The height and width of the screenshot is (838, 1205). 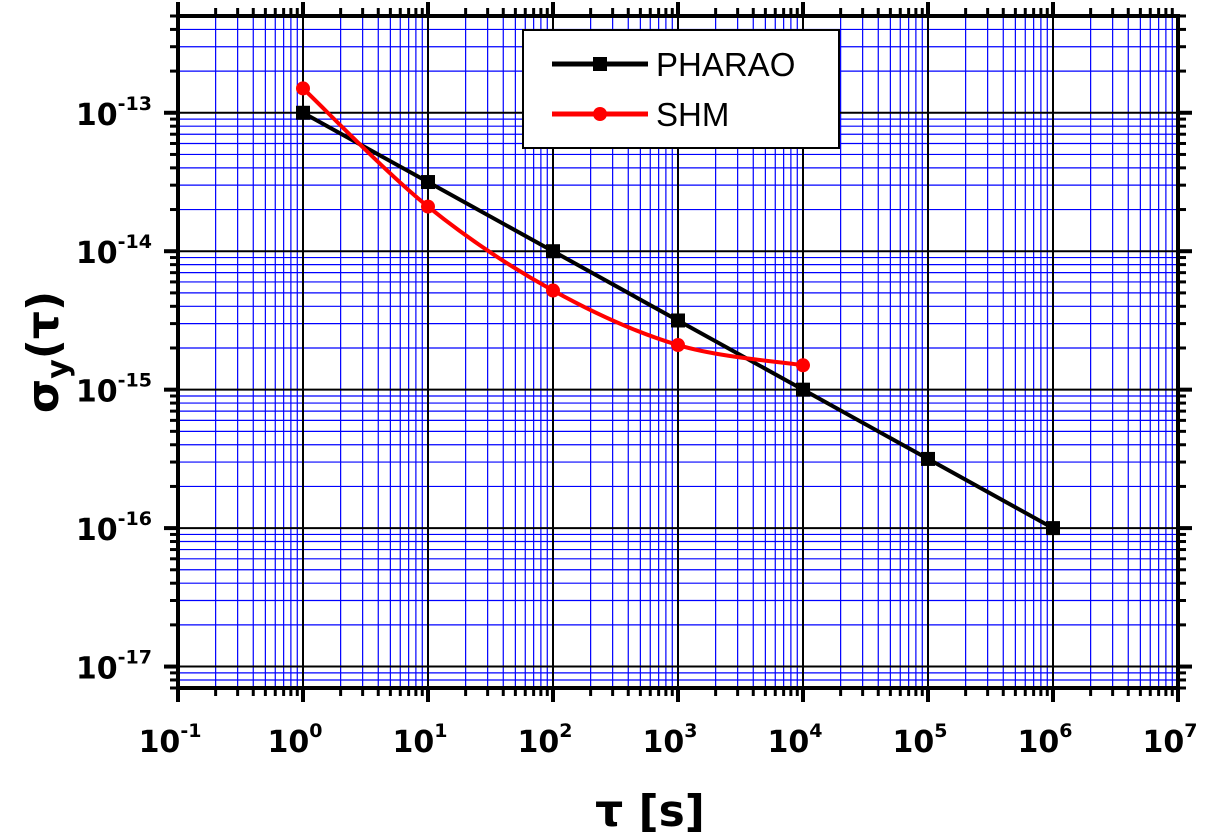 What do you see at coordinates (600, 64) in the screenshot?
I see `legend-marker-pharao` at bounding box center [600, 64].